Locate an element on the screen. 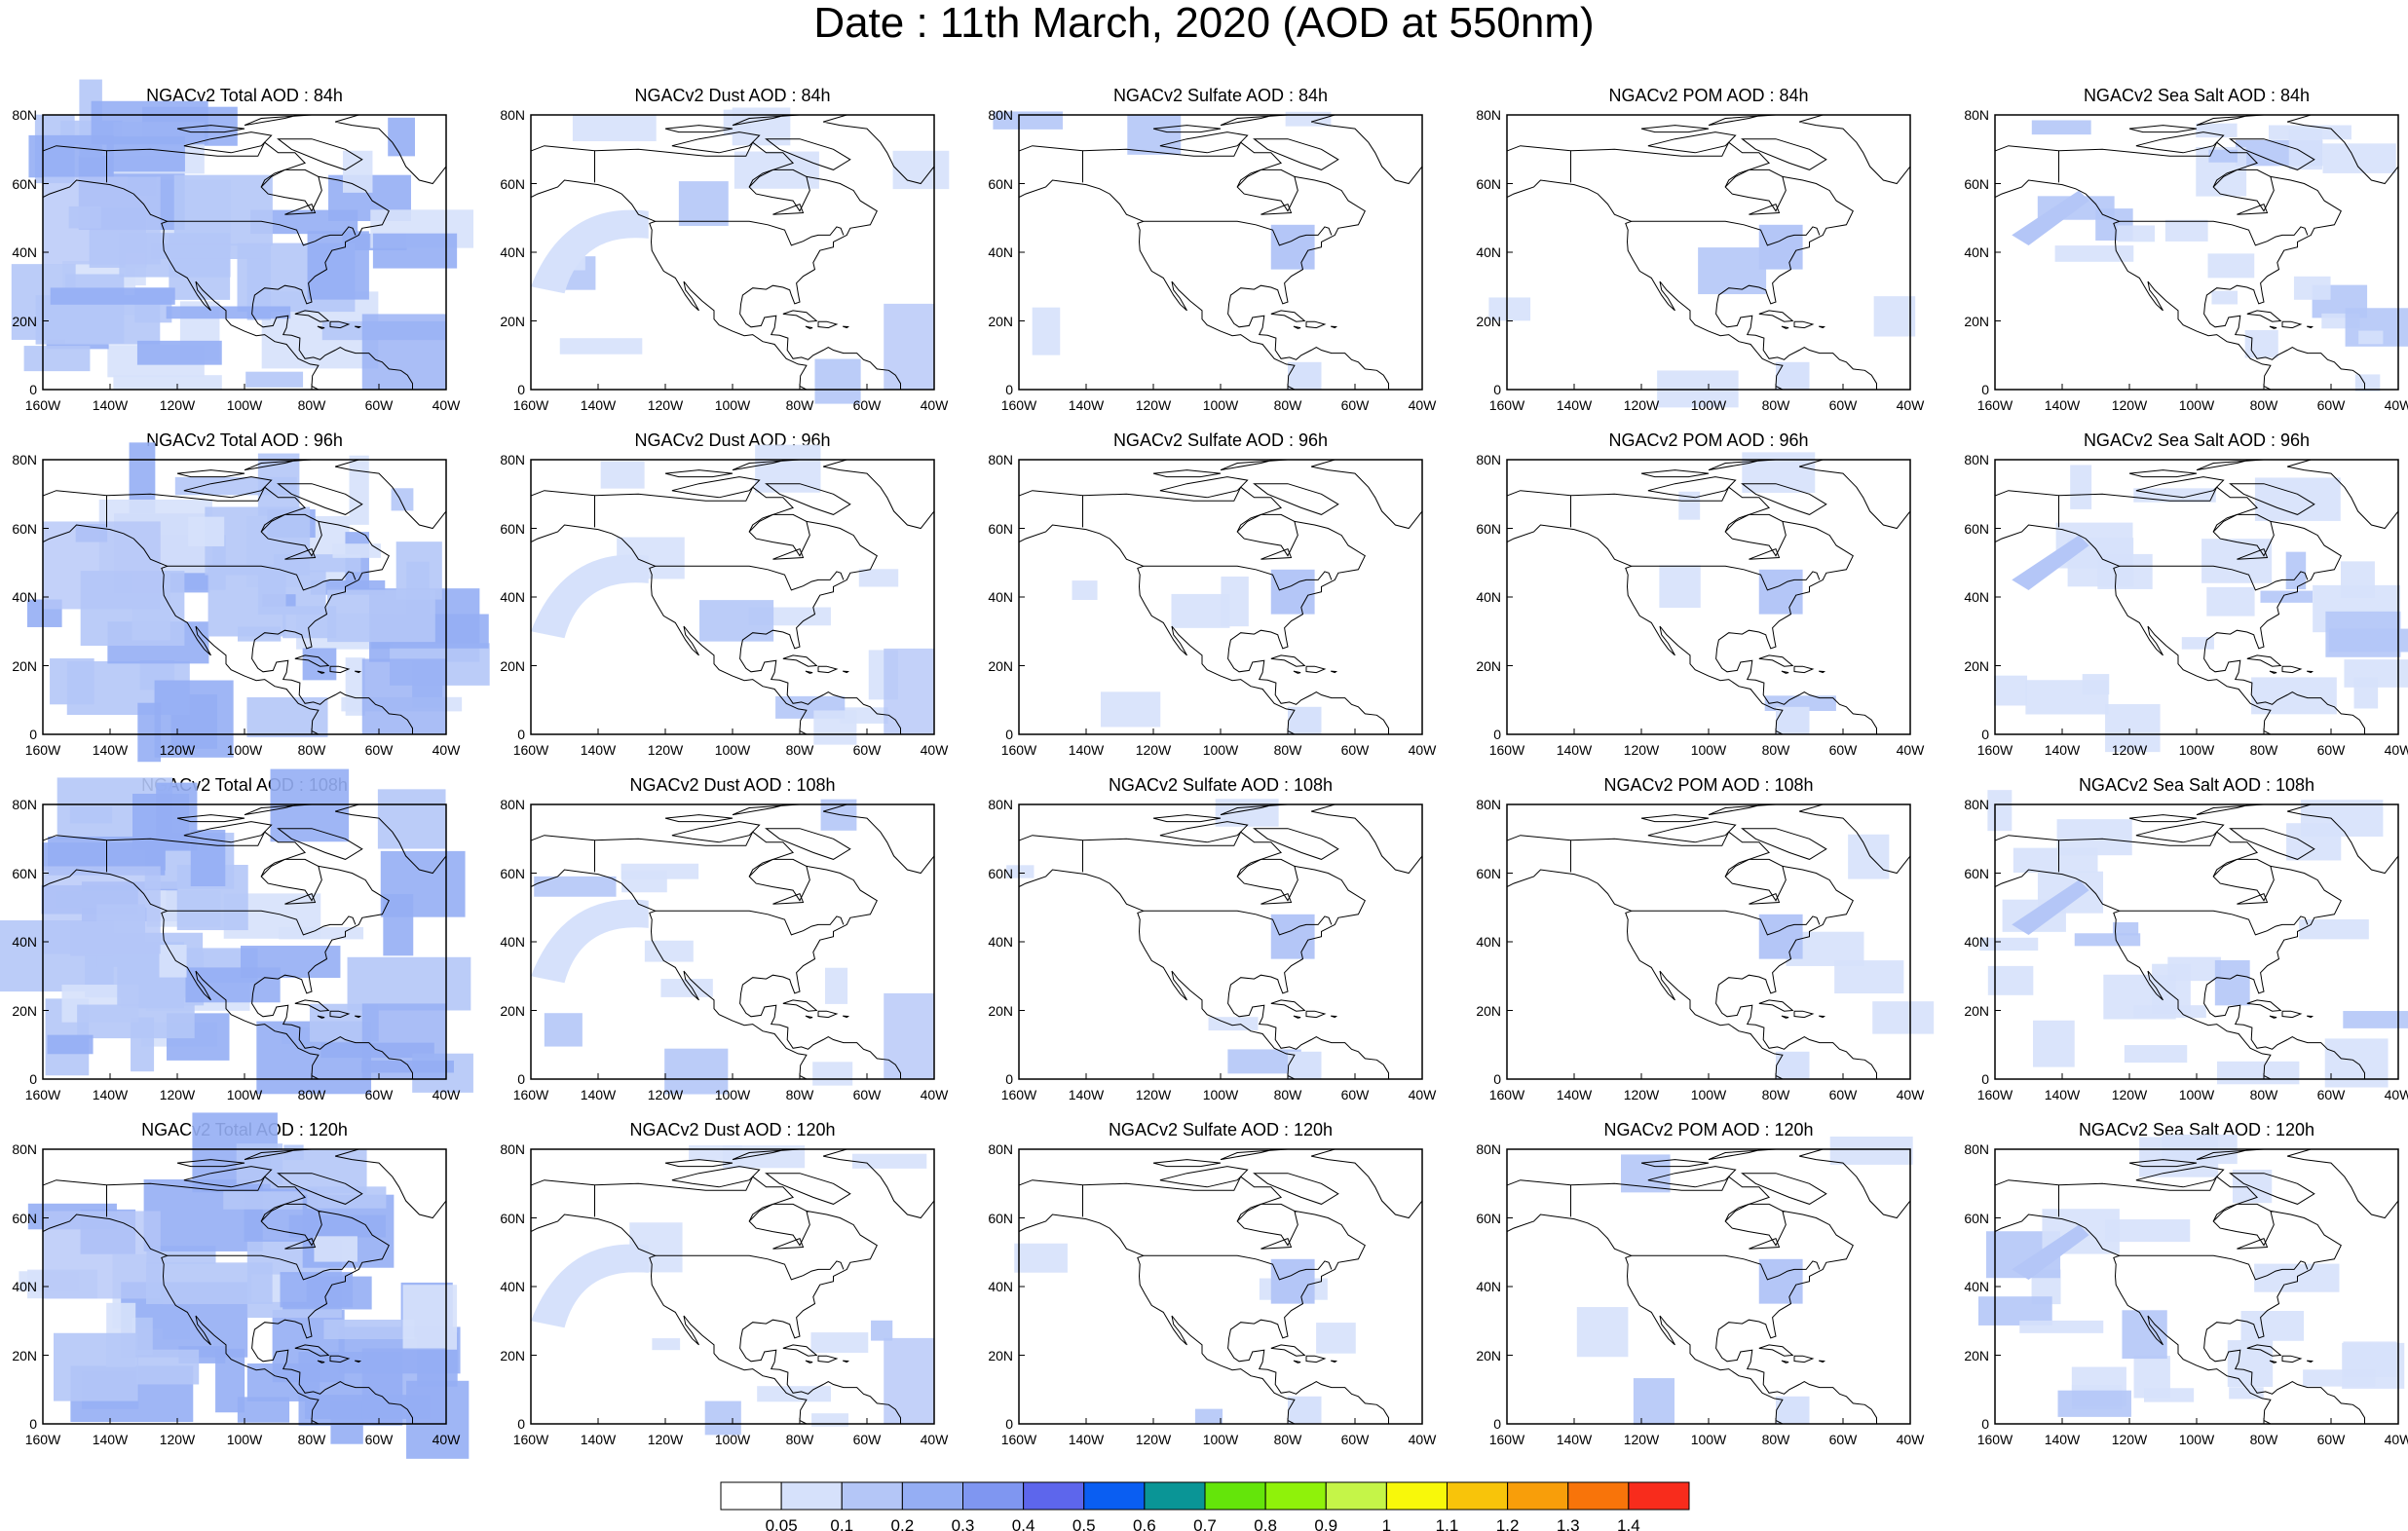 This screenshot has width=2408, height=1531. colorbar-label: 0.7 is located at coordinates (1205, 1523).